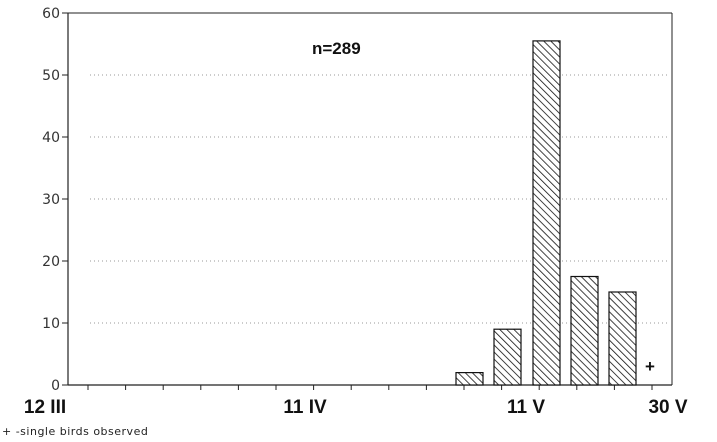 The height and width of the screenshot is (442, 717). What do you see at coordinates (526, 407) in the screenshot?
I see `x-date-label: 11 V` at bounding box center [526, 407].